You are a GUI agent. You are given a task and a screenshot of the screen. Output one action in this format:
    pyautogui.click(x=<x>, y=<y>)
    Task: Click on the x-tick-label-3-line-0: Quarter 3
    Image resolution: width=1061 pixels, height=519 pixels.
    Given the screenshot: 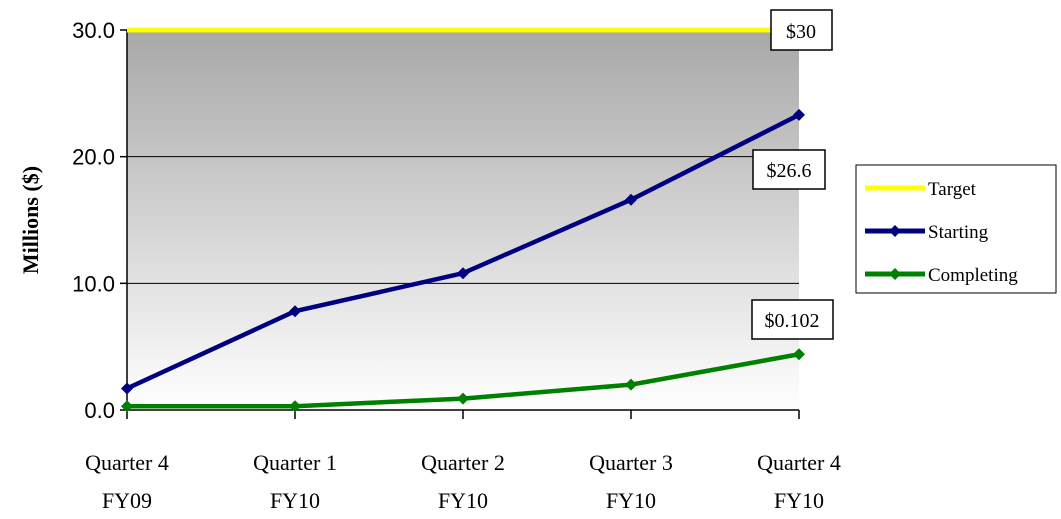 What is the action you would take?
    pyautogui.click(x=631, y=462)
    